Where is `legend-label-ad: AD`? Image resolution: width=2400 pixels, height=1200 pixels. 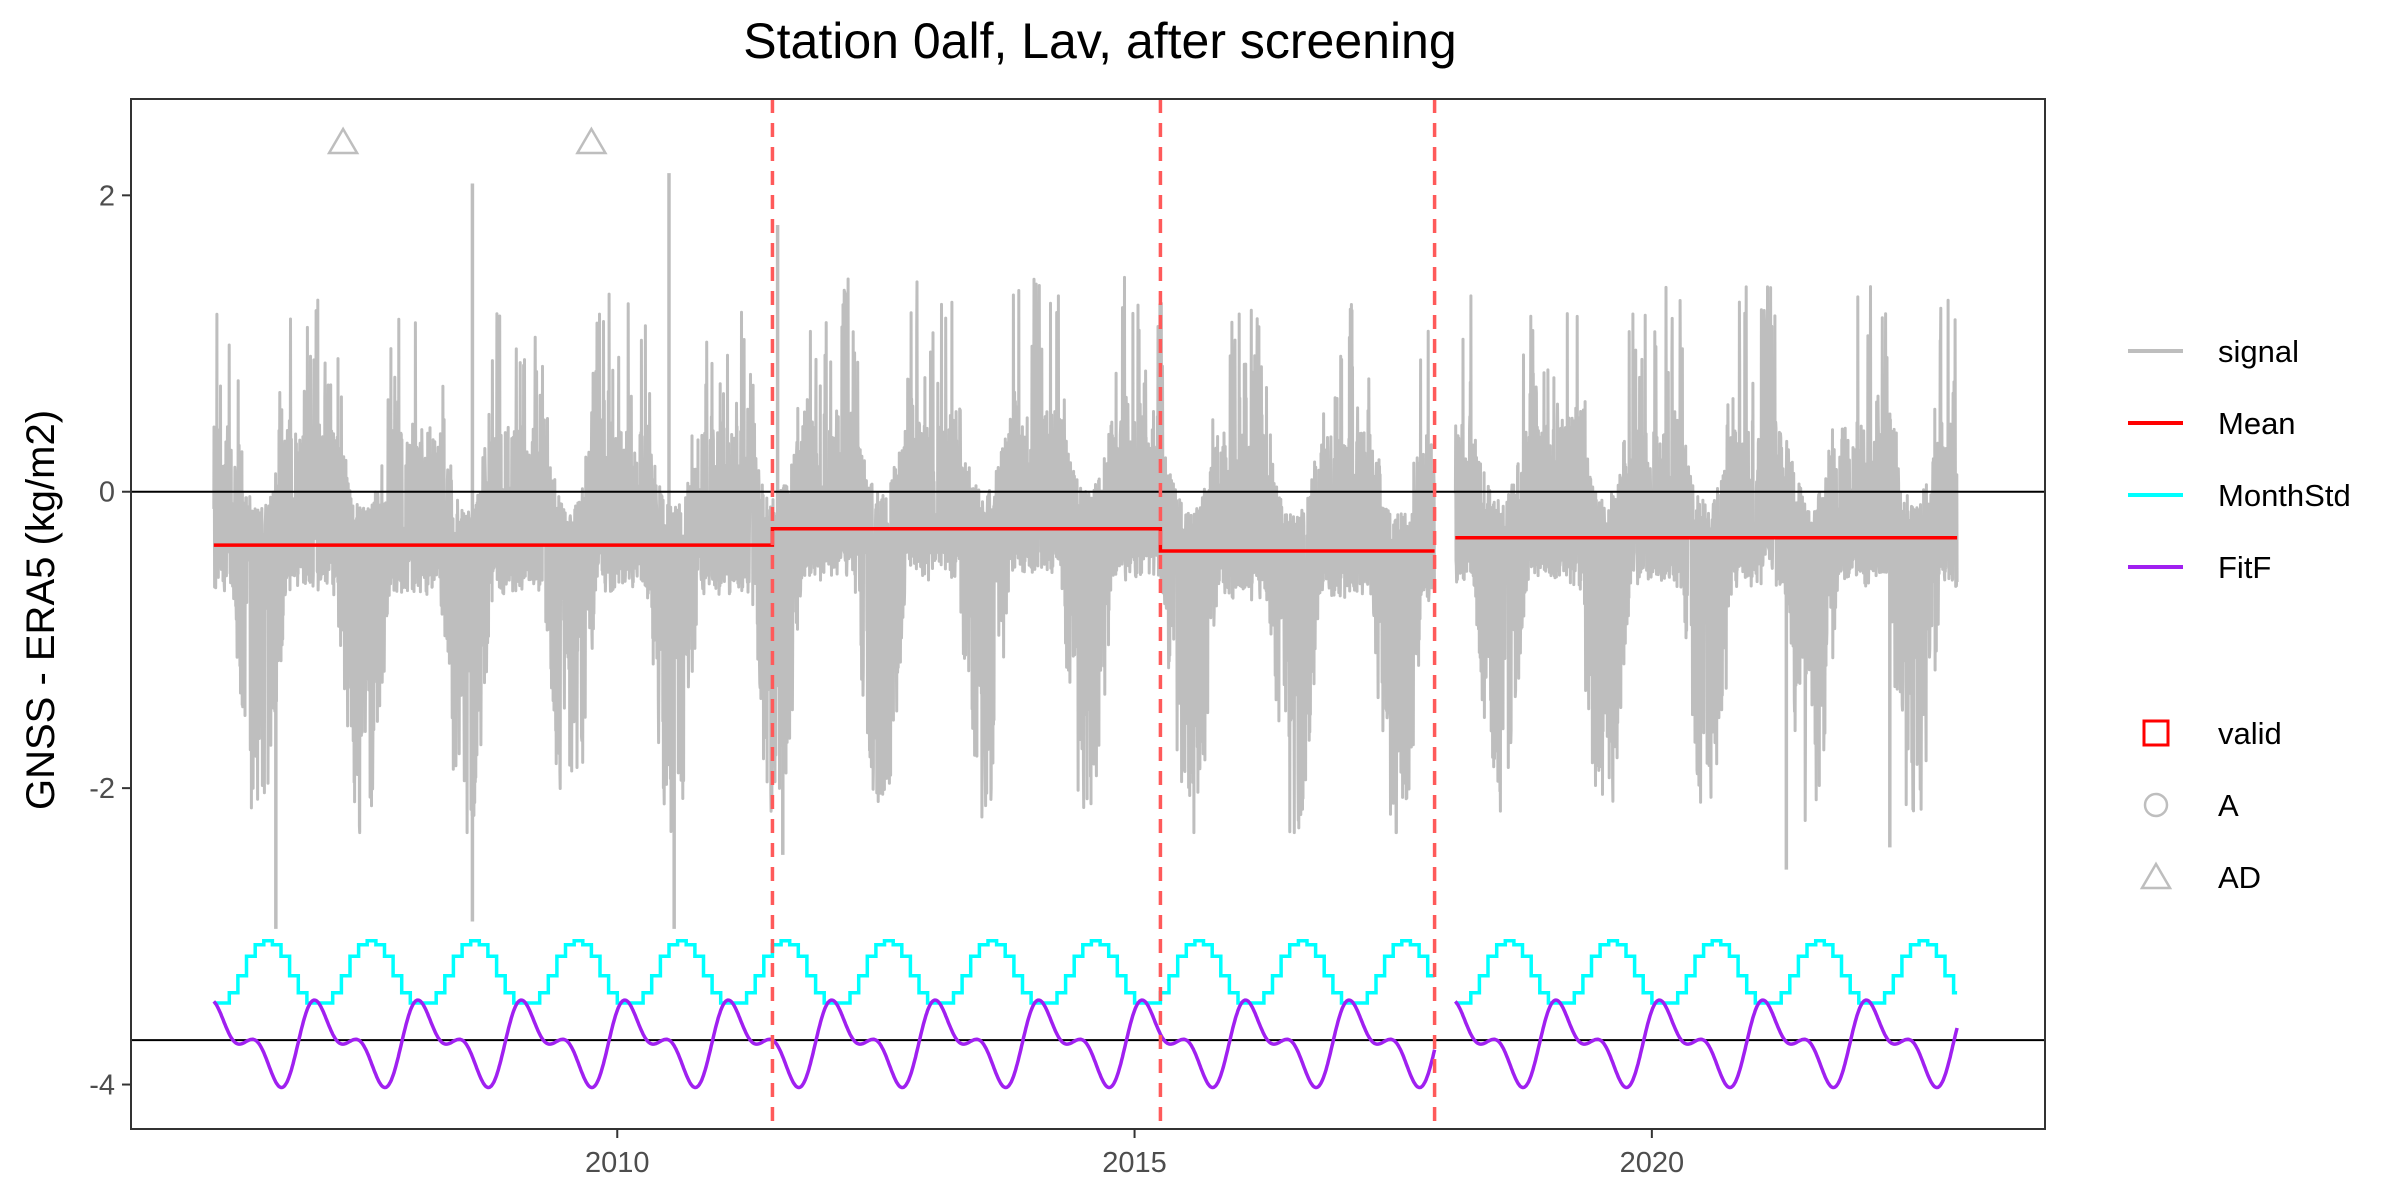
legend-label-ad: AD is located at coordinates (2239, 877).